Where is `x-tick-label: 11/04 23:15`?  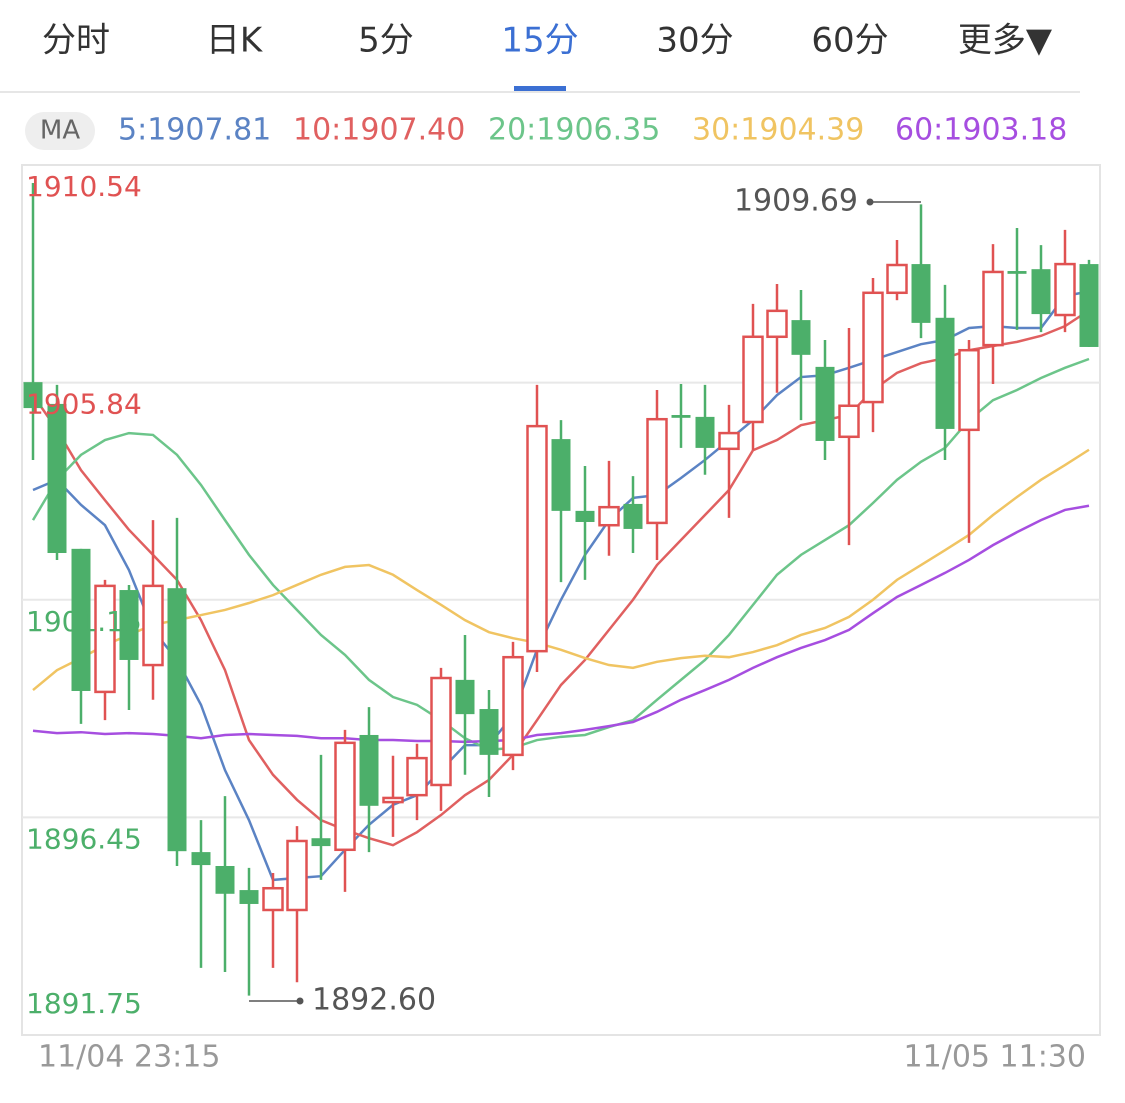
x-tick-label: 11/04 23:15 is located at coordinates (129, 1057).